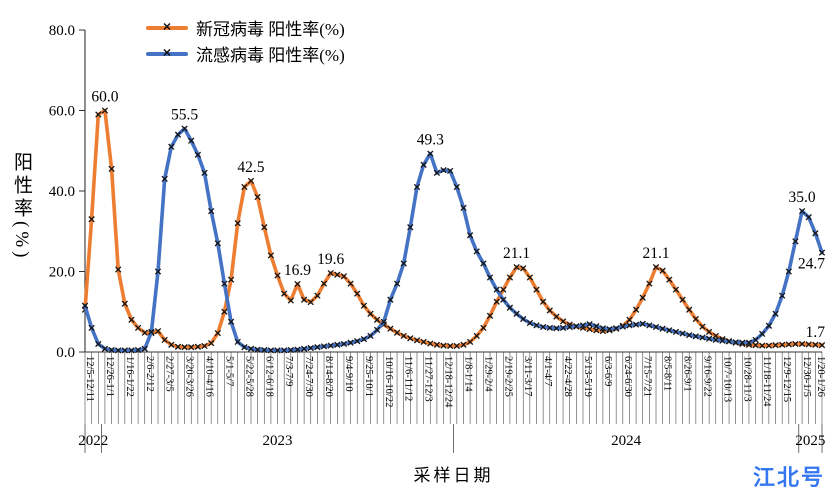  What do you see at coordinates (65, 353) in the screenshot?
I see `y-tick-label: 0.0` at bounding box center [65, 353].